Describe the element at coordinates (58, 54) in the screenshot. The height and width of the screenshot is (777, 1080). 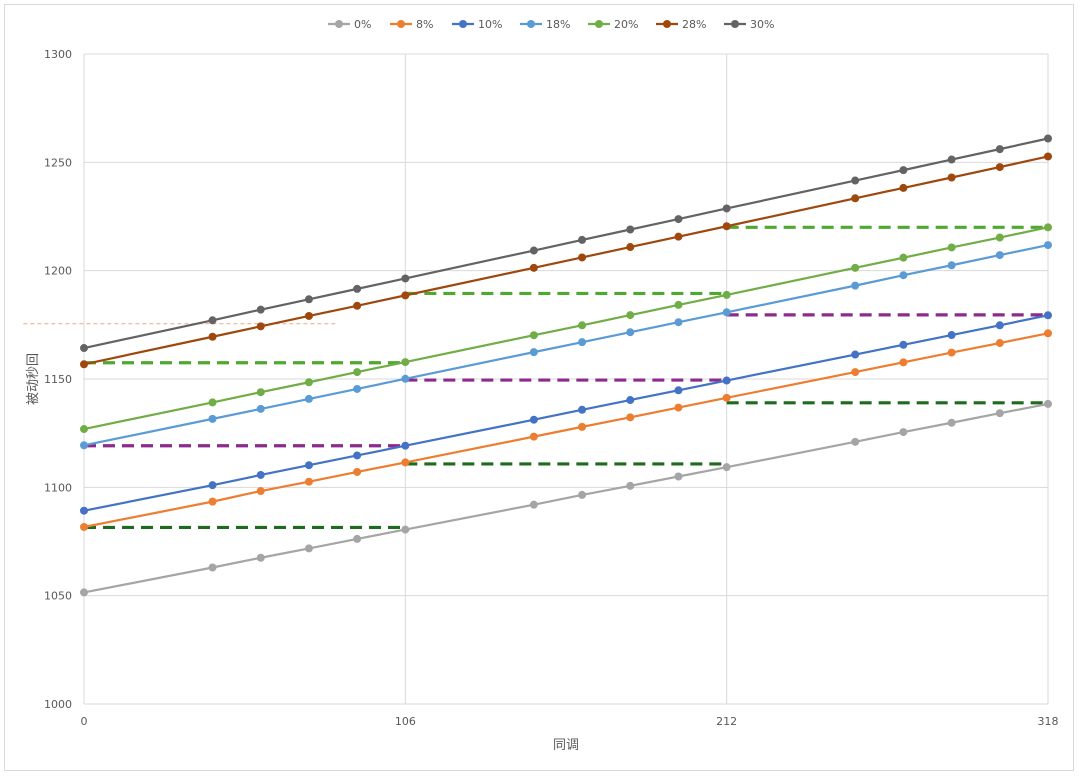
I see `y-tick-label: 1300` at that location.